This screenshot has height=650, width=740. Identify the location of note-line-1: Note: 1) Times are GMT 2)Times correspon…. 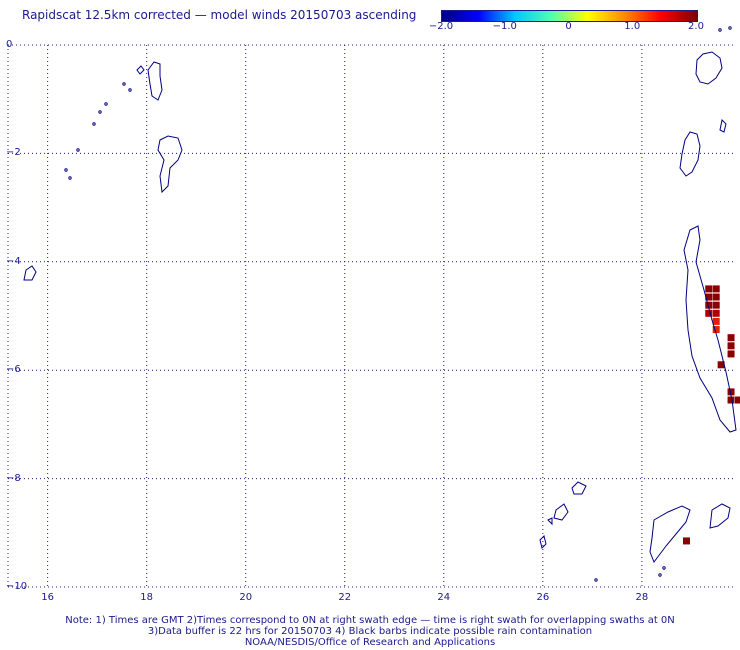
(370, 620).